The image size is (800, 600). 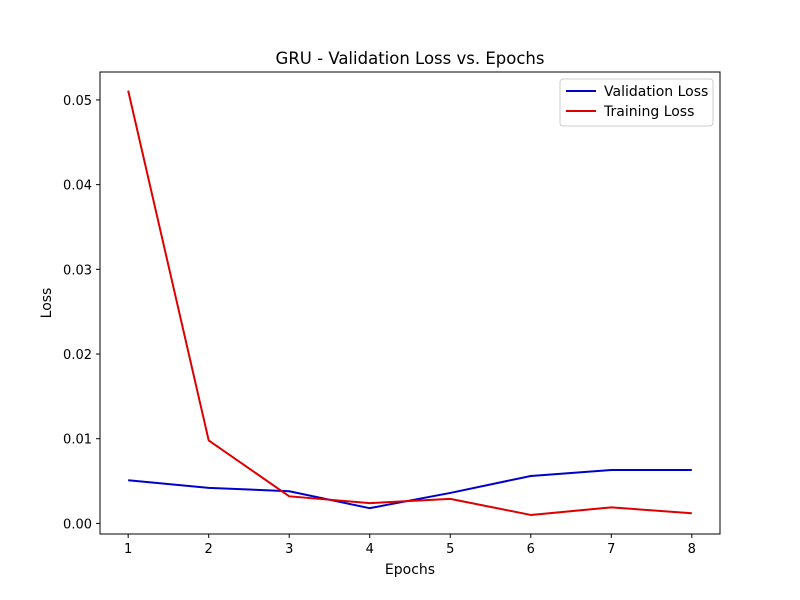 I want to click on x-tick-label: 7, so click(x=611, y=549).